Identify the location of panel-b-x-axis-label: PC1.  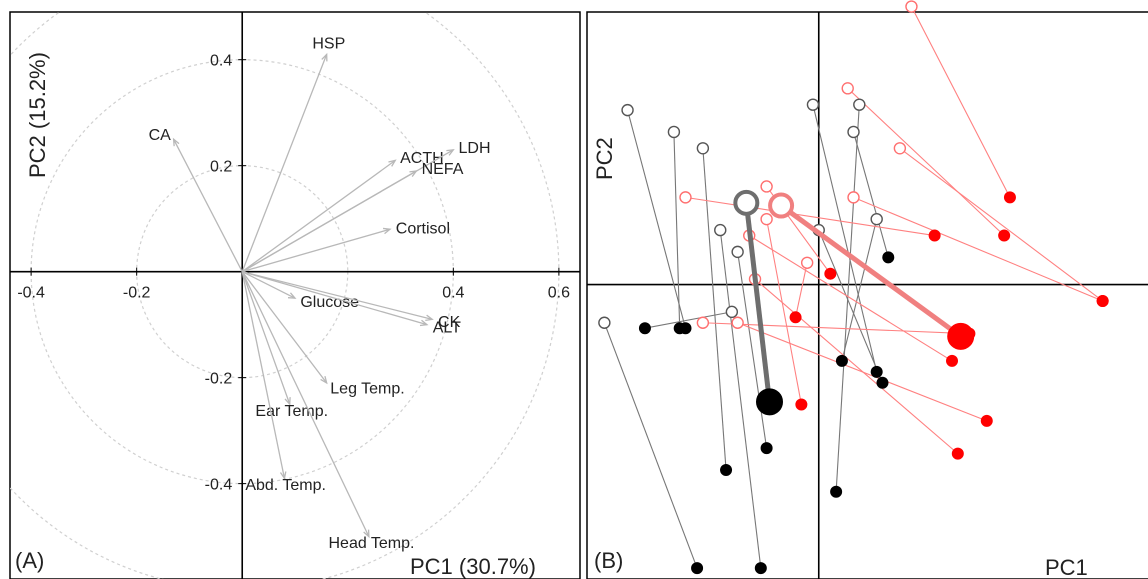
(1066, 567).